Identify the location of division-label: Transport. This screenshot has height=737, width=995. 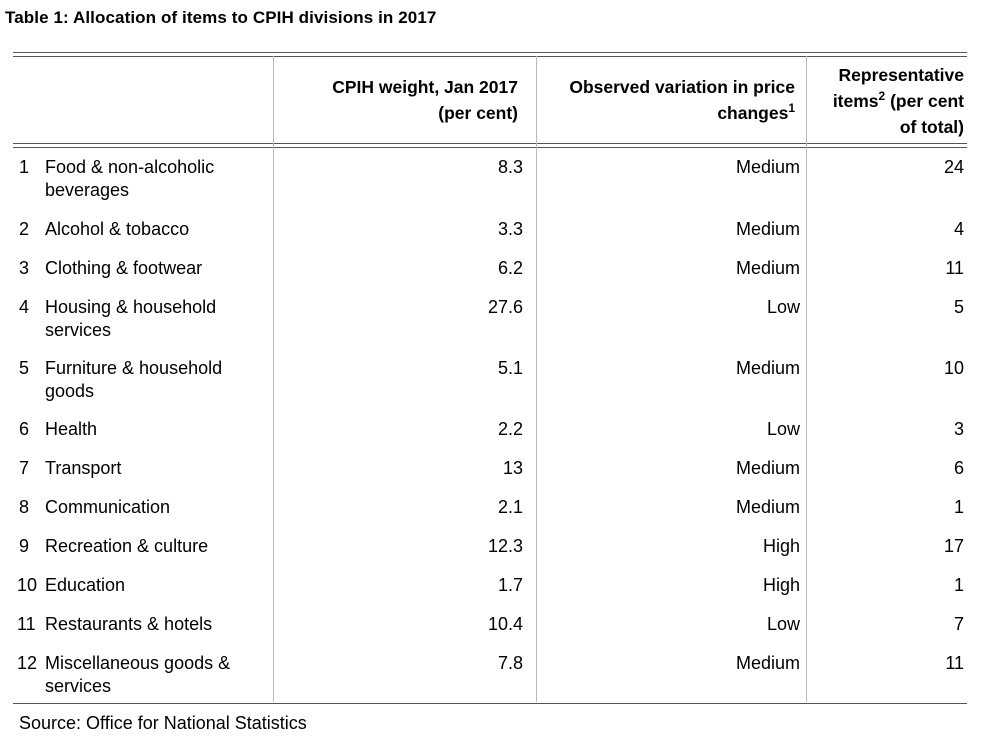
(83, 468).